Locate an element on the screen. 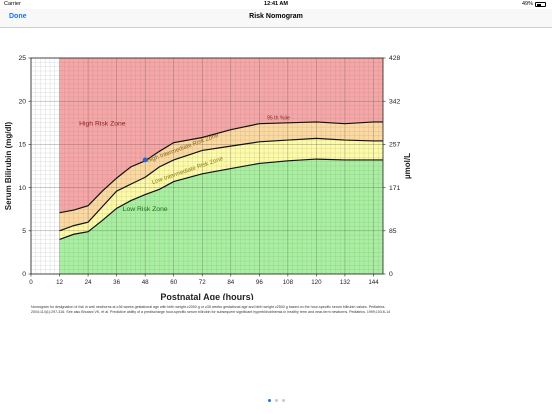 The image size is (552, 414). page-indicator is located at coordinates (276, 400).